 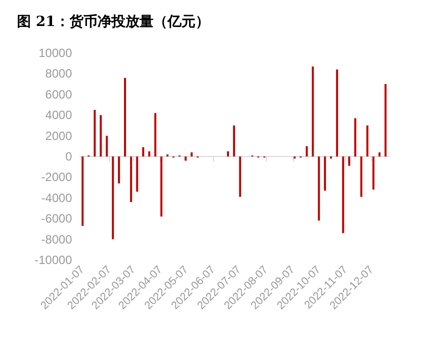 I want to click on y-tick-label: 10000, so click(x=55, y=53).